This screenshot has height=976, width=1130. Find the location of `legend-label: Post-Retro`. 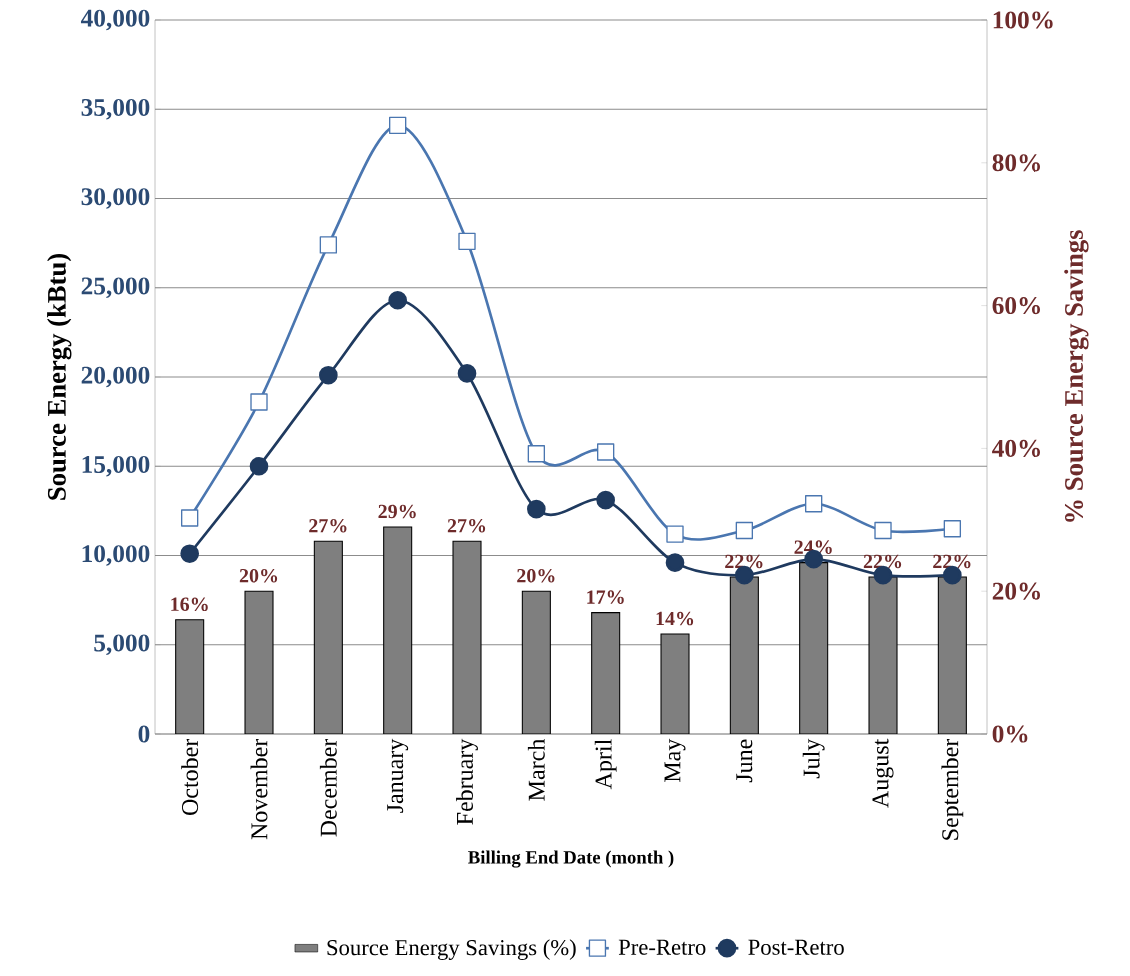

legend-label: Post-Retro is located at coordinates (796, 947).